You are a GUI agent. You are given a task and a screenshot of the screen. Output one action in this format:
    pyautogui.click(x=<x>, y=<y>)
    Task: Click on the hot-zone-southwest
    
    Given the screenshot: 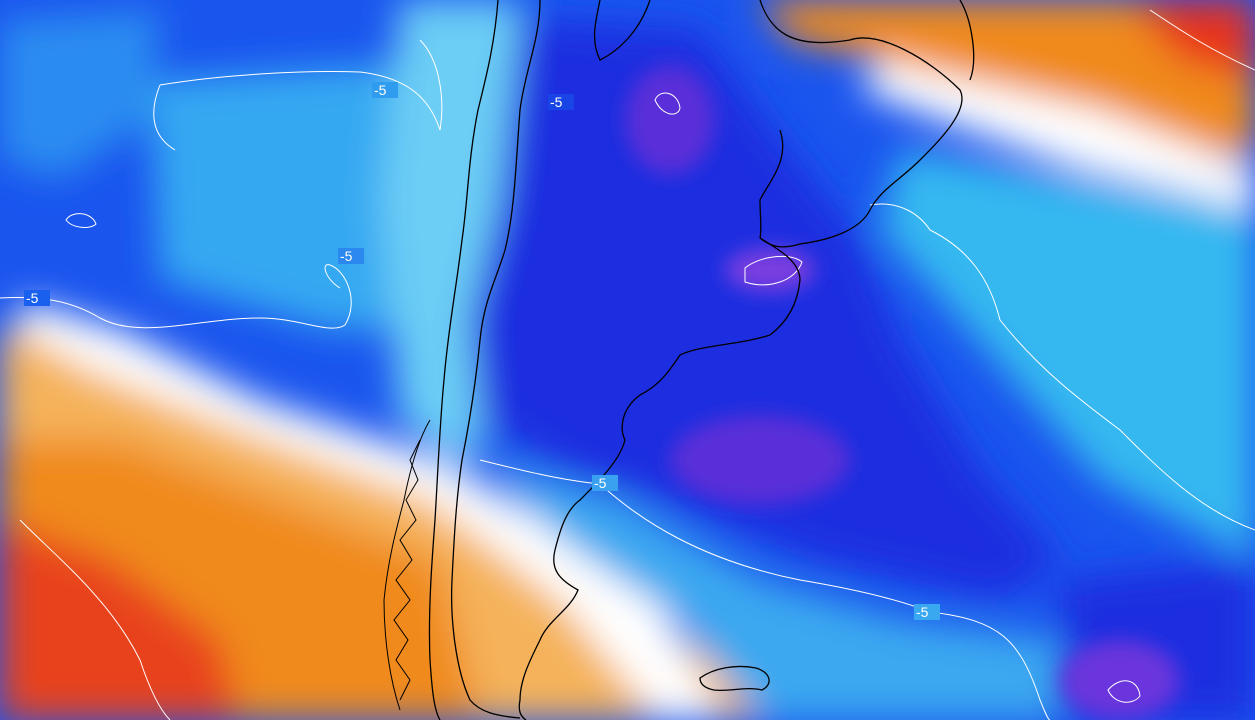 What is the action you would take?
    pyautogui.click(x=120, y=620)
    